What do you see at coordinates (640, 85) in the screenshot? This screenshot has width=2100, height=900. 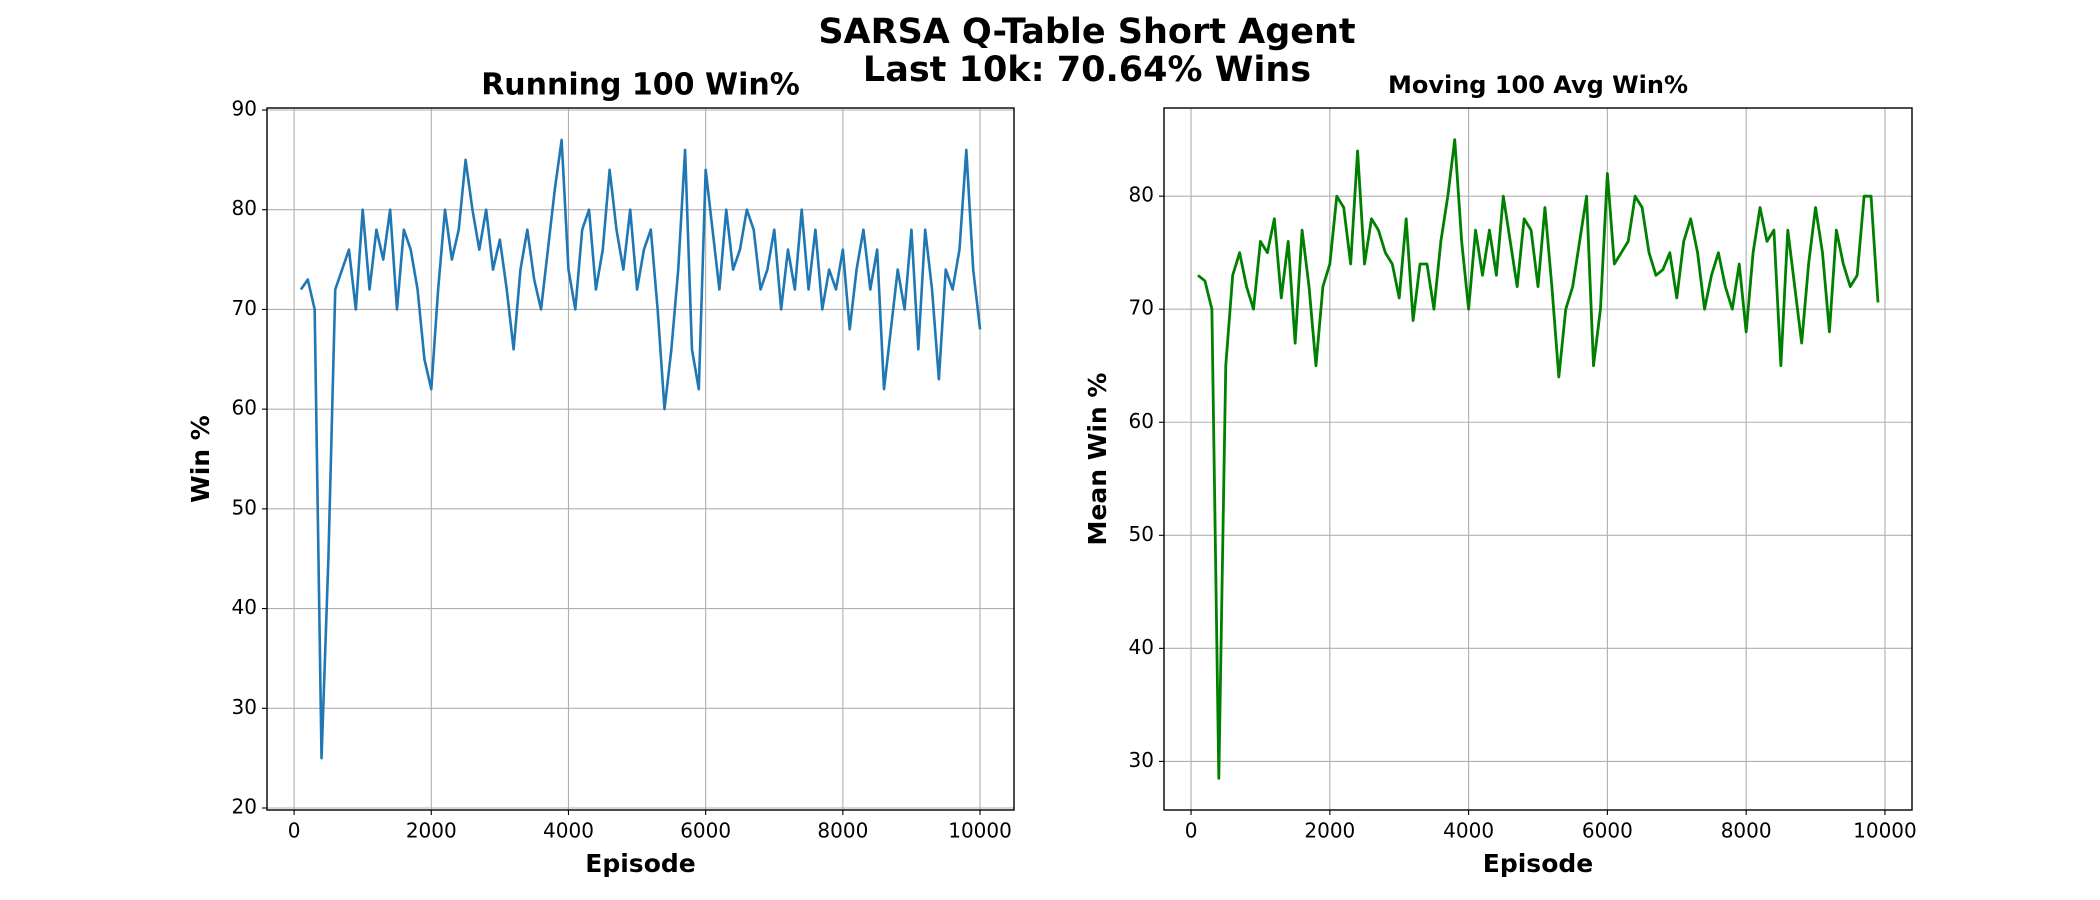 I see `axes-title: Running 100 Win%` at bounding box center [640, 85].